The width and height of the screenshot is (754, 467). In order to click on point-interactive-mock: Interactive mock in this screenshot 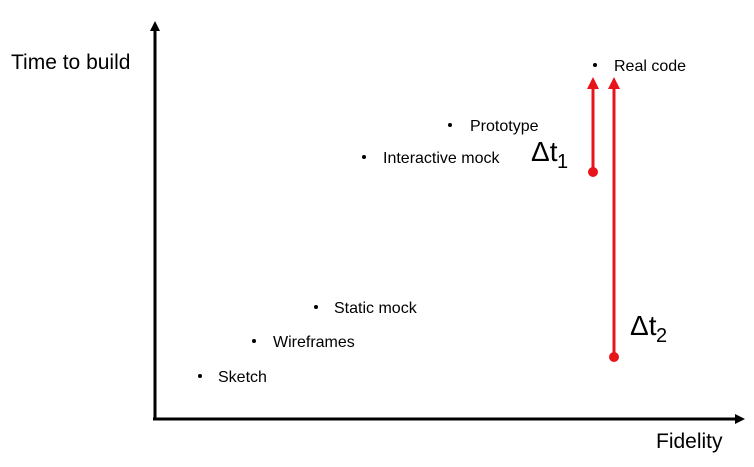, I will do `click(431, 158)`.